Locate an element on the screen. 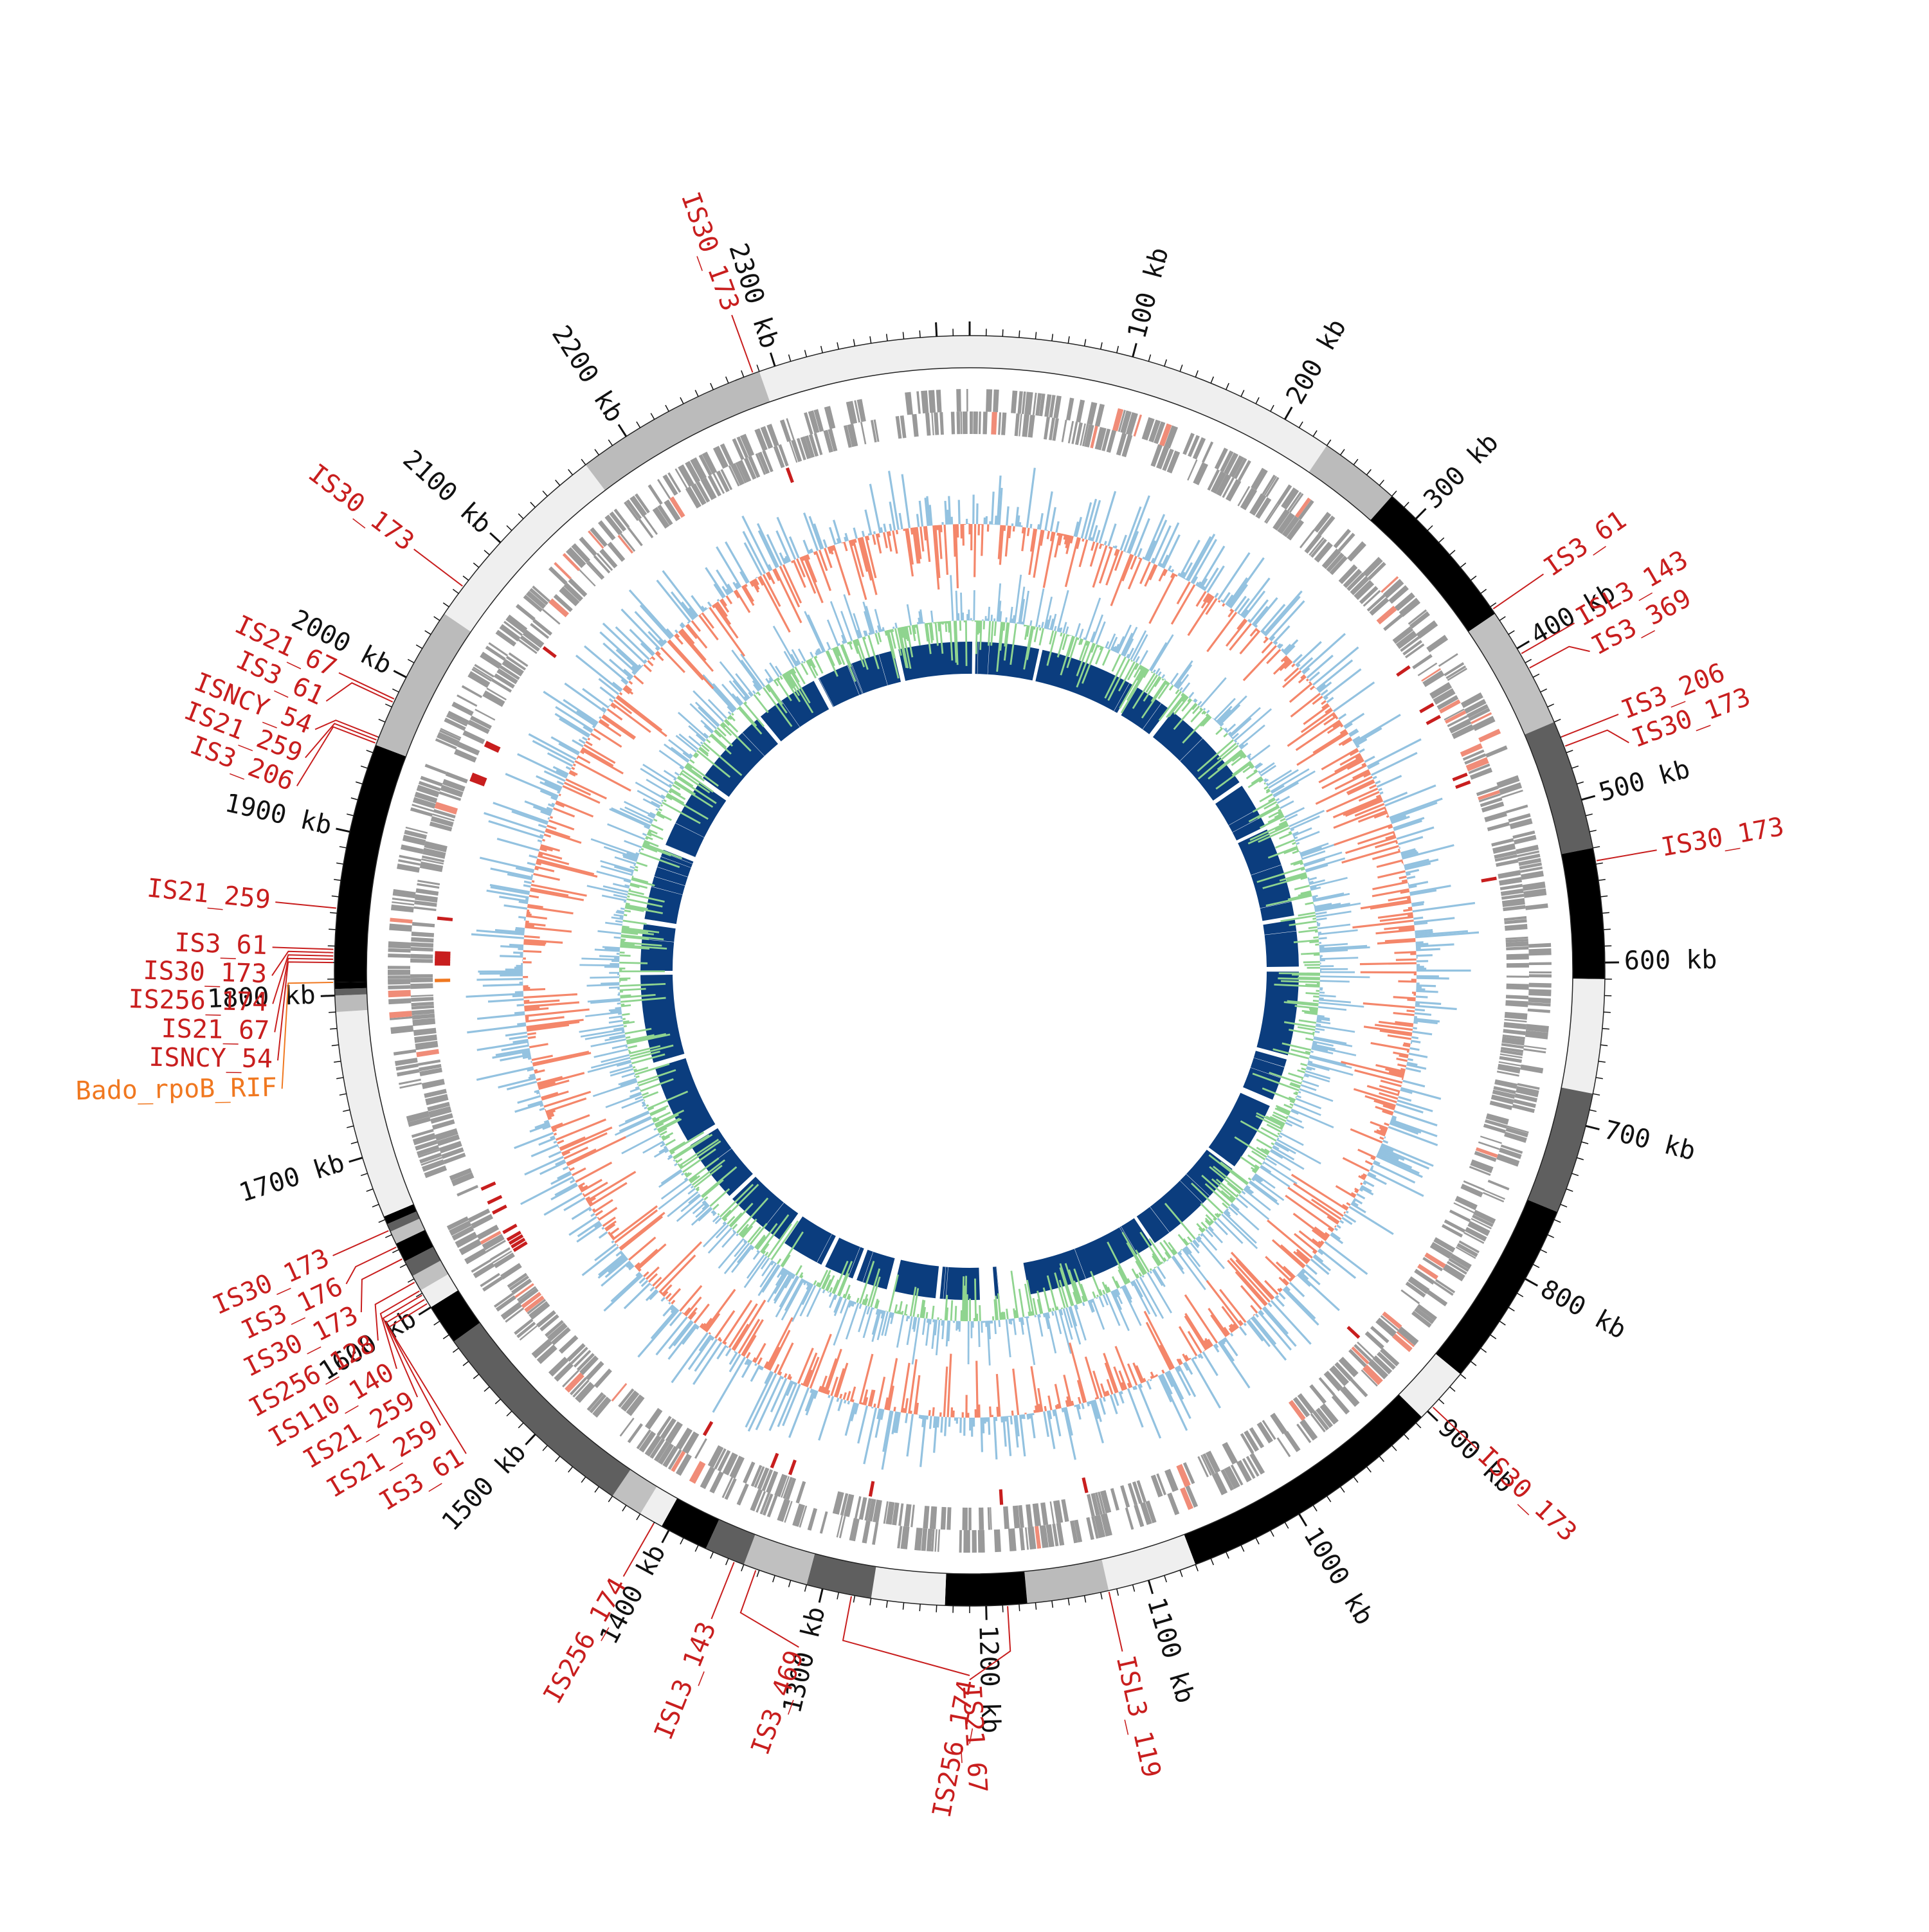 The width and height of the screenshot is (1929, 1932). scale-tick-label: 300 kb is located at coordinates (1461, 471).